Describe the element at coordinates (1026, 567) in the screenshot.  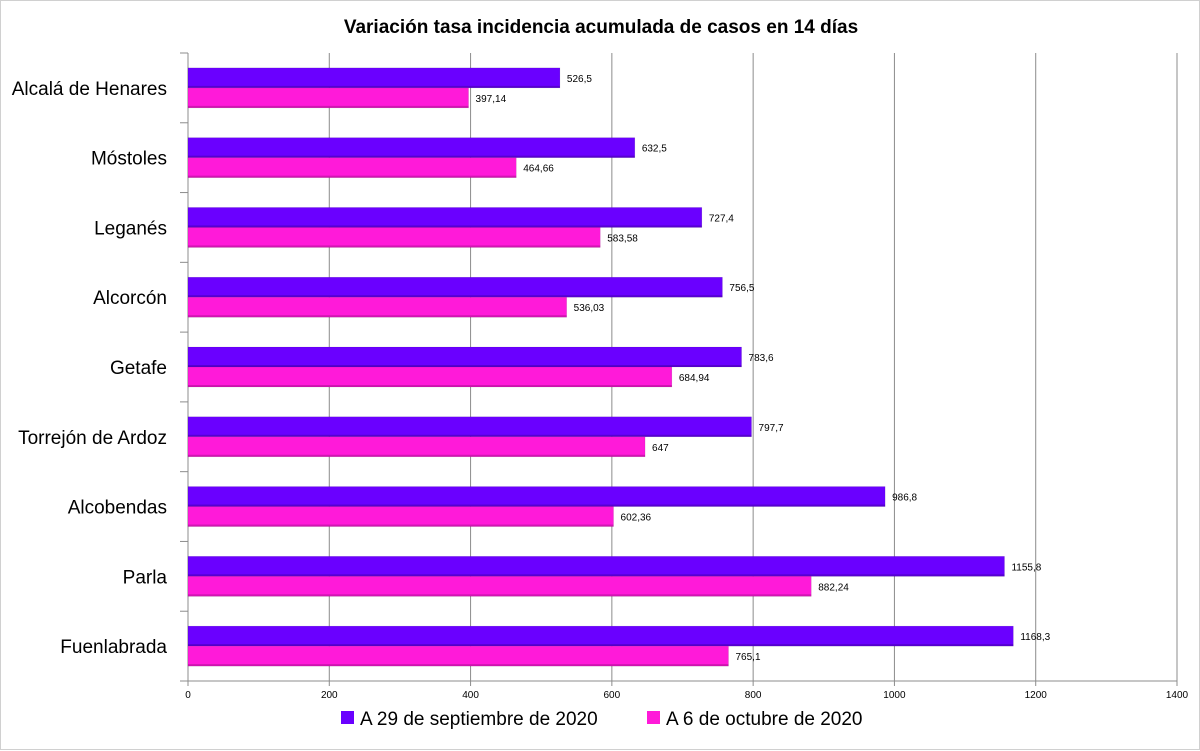
I see `data-label: 1155,8` at that location.